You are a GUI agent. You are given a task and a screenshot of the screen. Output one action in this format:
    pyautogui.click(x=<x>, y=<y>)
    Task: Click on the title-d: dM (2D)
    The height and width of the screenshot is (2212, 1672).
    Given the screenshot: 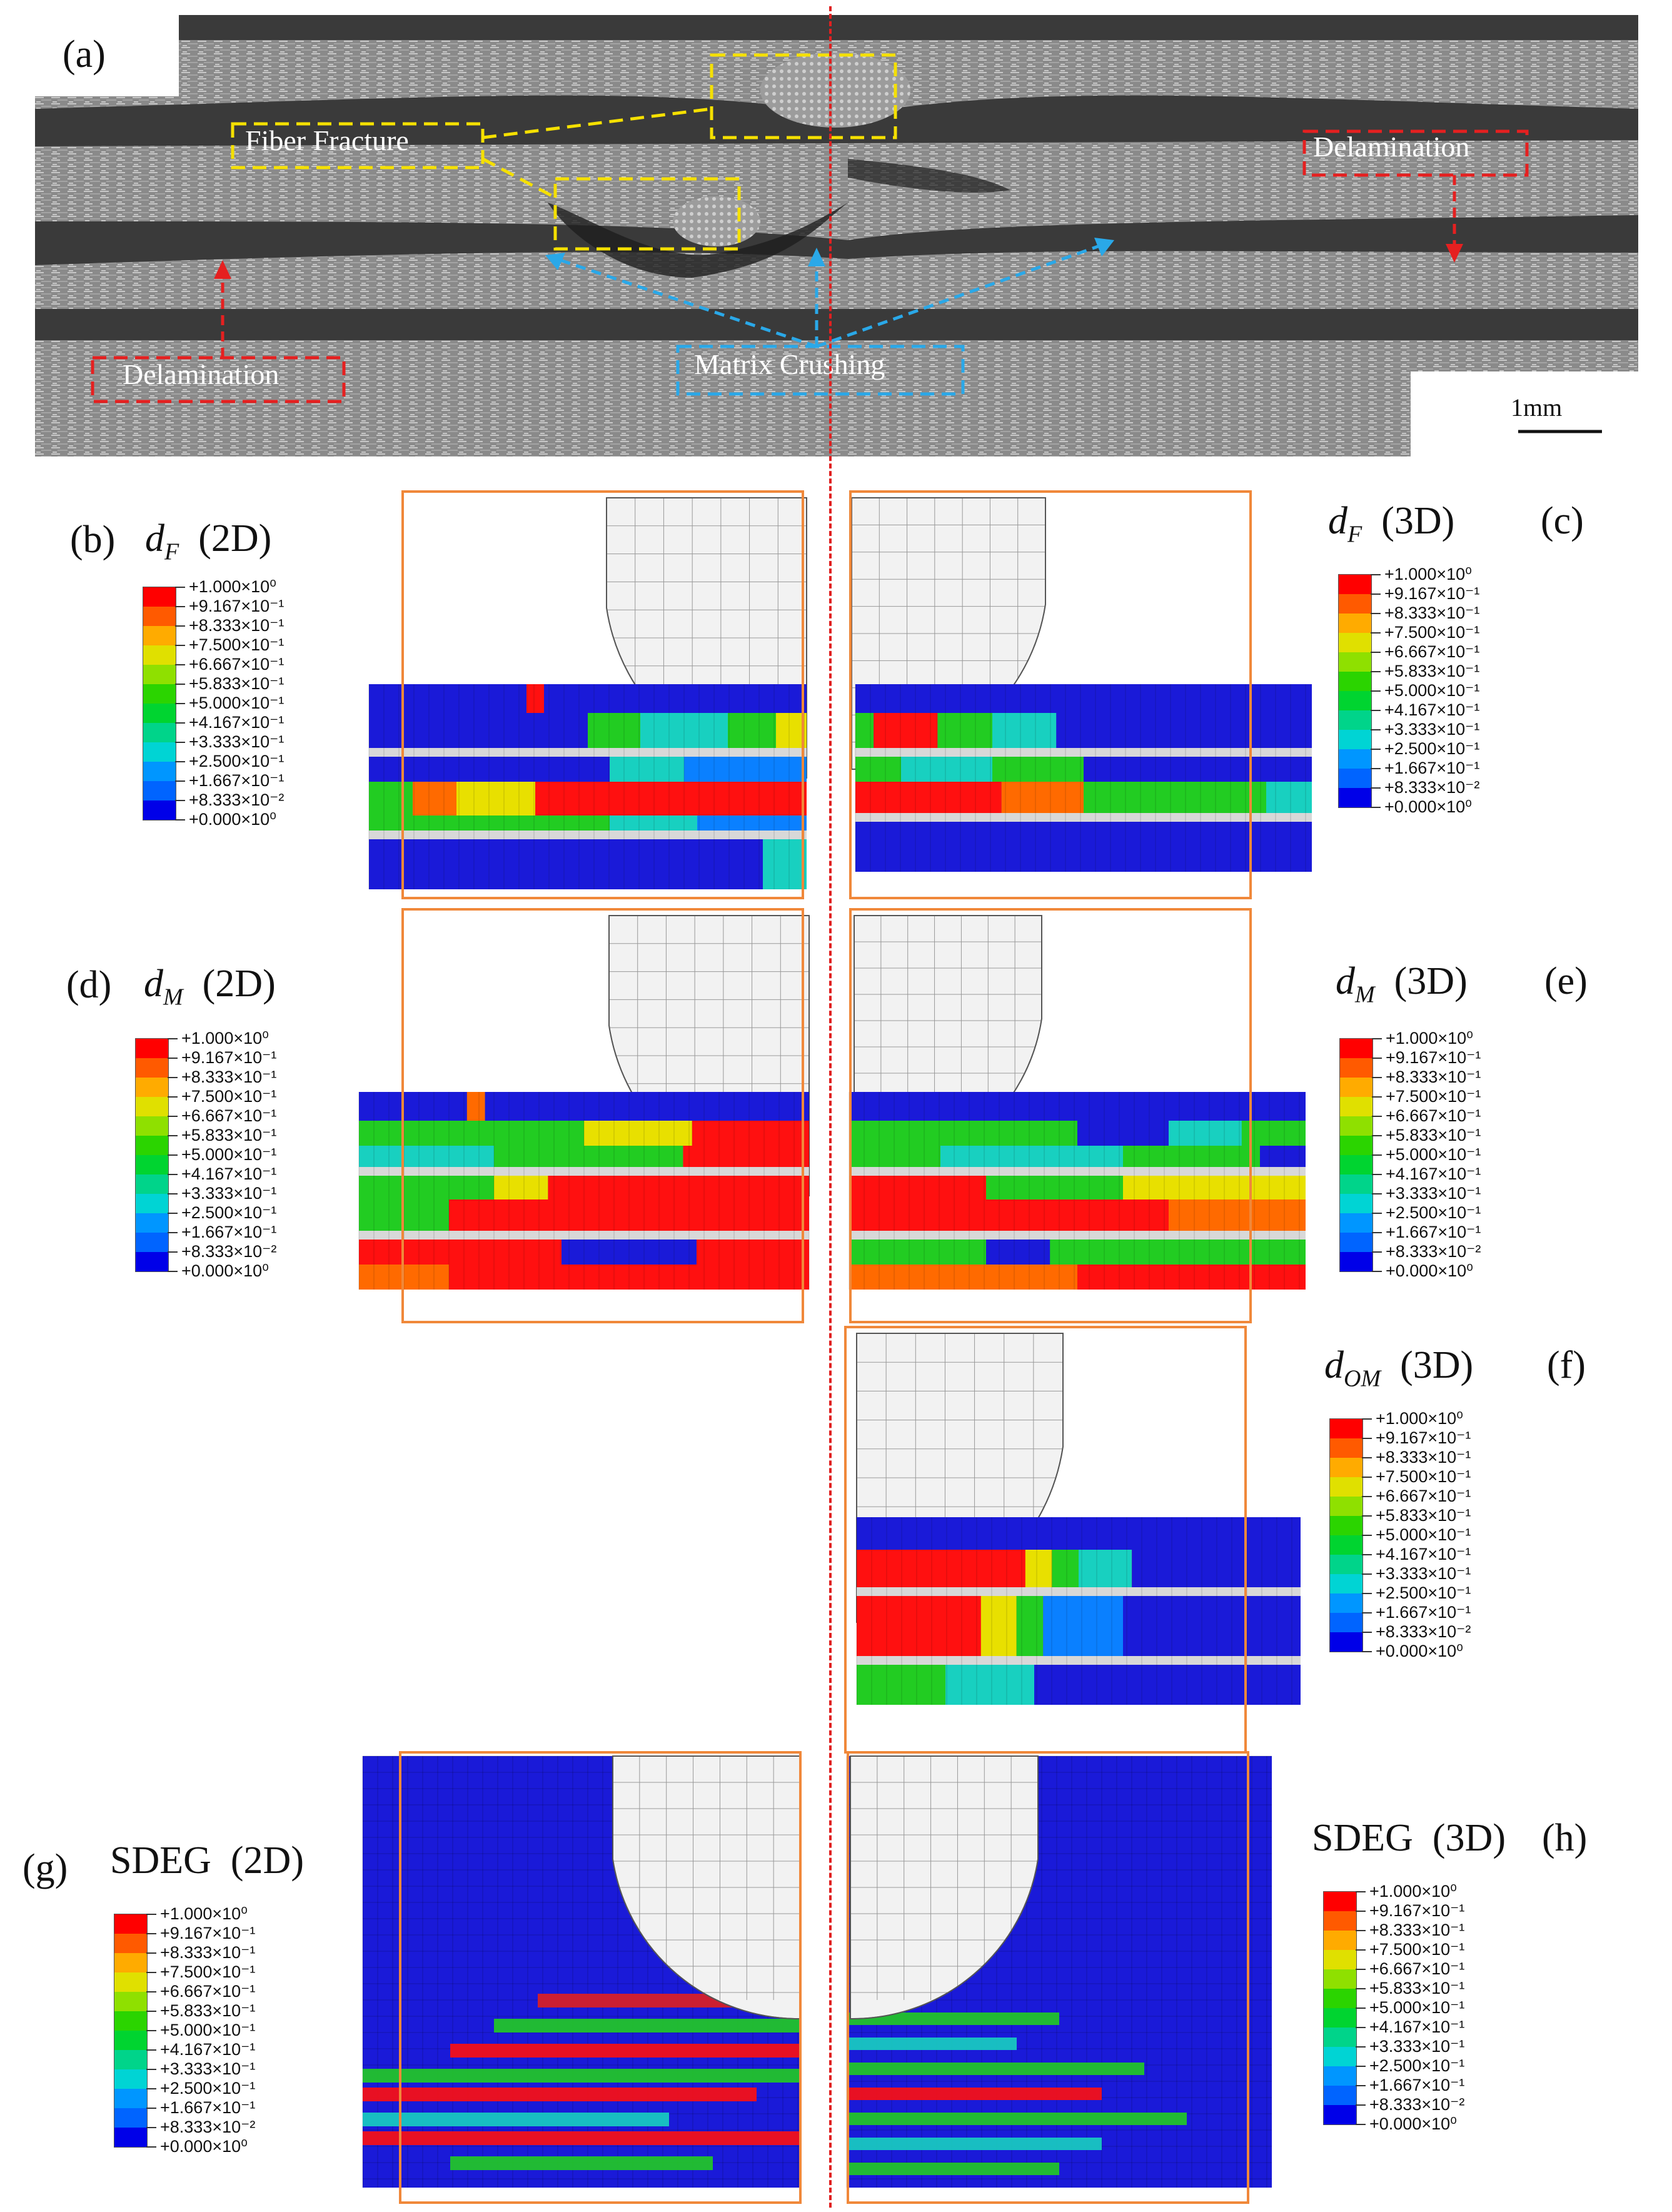 What is the action you would take?
    pyautogui.click(x=210, y=986)
    